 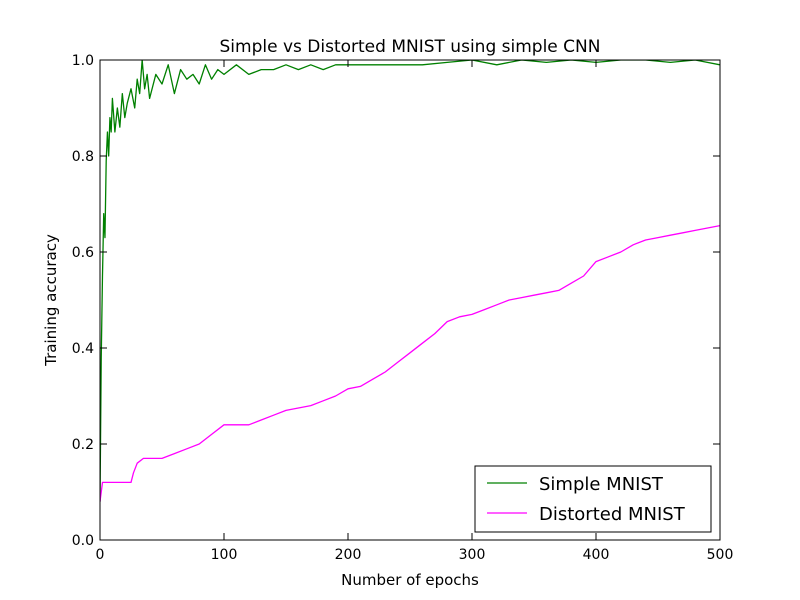 What do you see at coordinates (601, 484) in the screenshot?
I see `legend-label-simple-mnist: Simple MNIST` at bounding box center [601, 484].